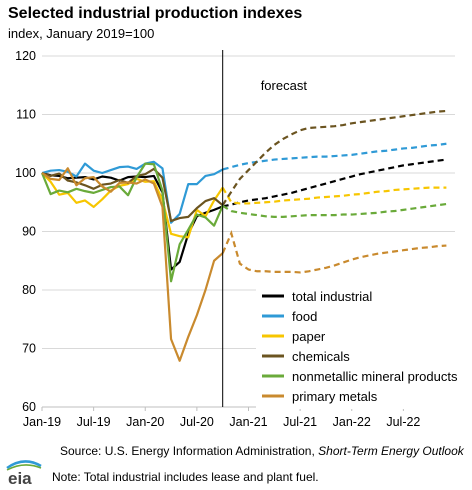 This screenshot has width=472, height=490. I want to click on x-tick-label: Jul-20, so click(197, 422).